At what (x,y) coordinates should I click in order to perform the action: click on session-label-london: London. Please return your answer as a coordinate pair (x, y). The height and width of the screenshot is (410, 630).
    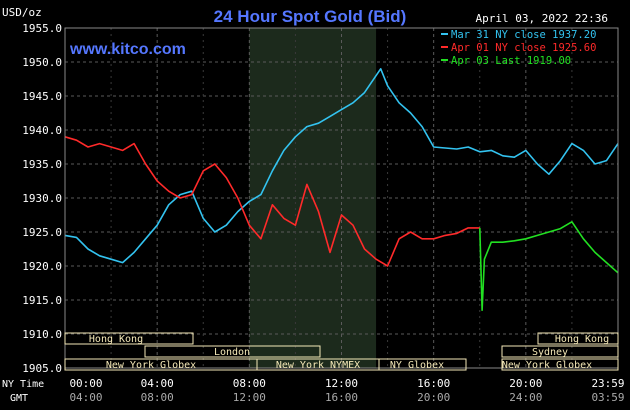
    Looking at the image, I should click on (232, 352).